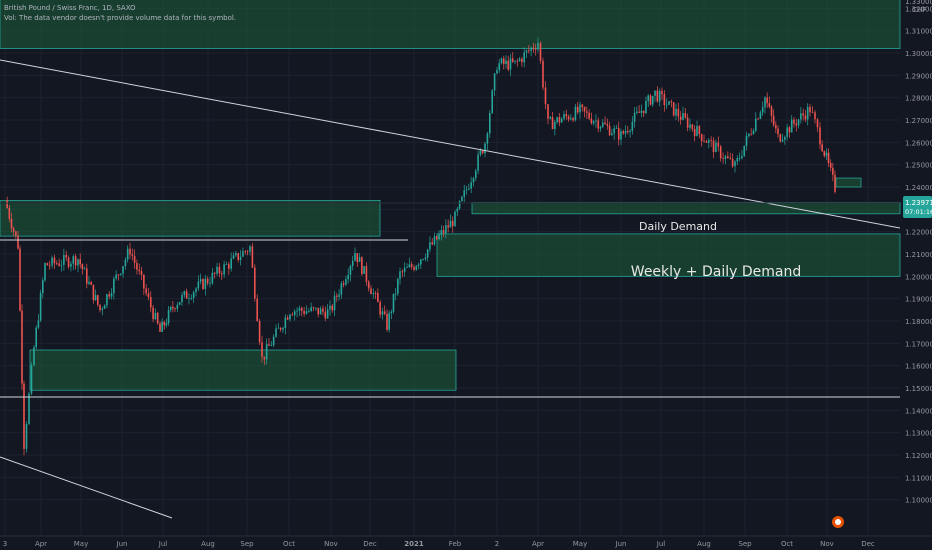 The image size is (932, 550). I want to click on price-tick-label: 1.17000, so click(918, 344).